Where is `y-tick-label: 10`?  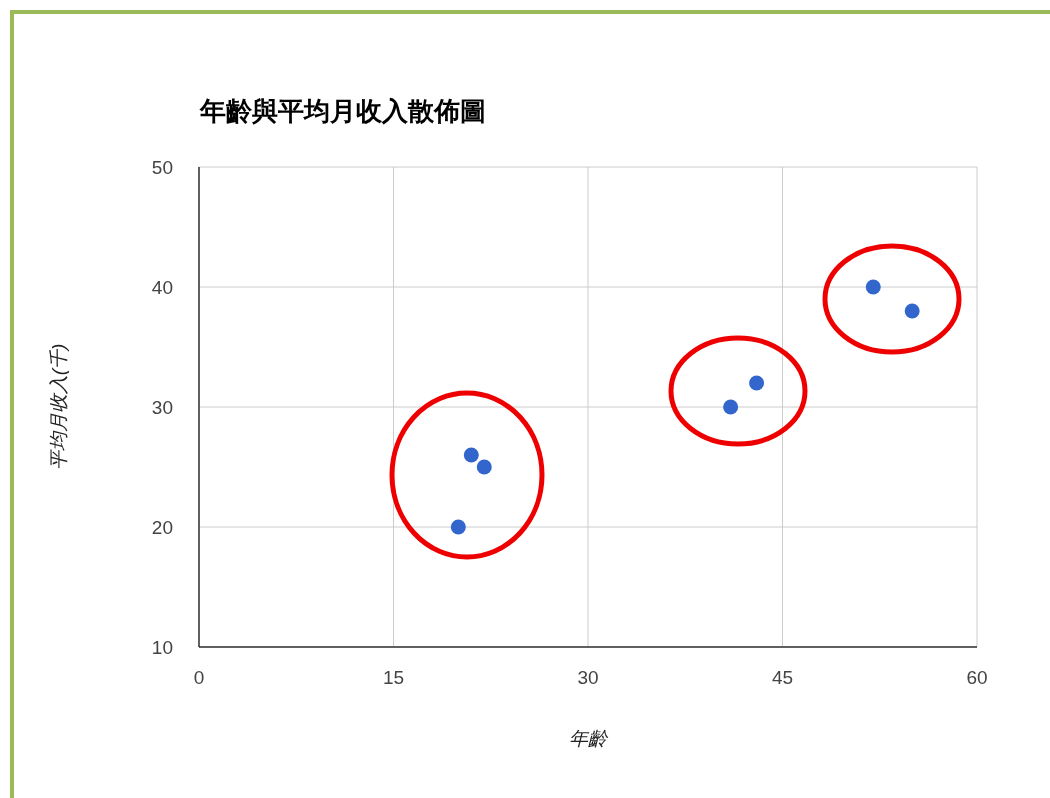
y-tick-label: 10 is located at coordinates (162, 647).